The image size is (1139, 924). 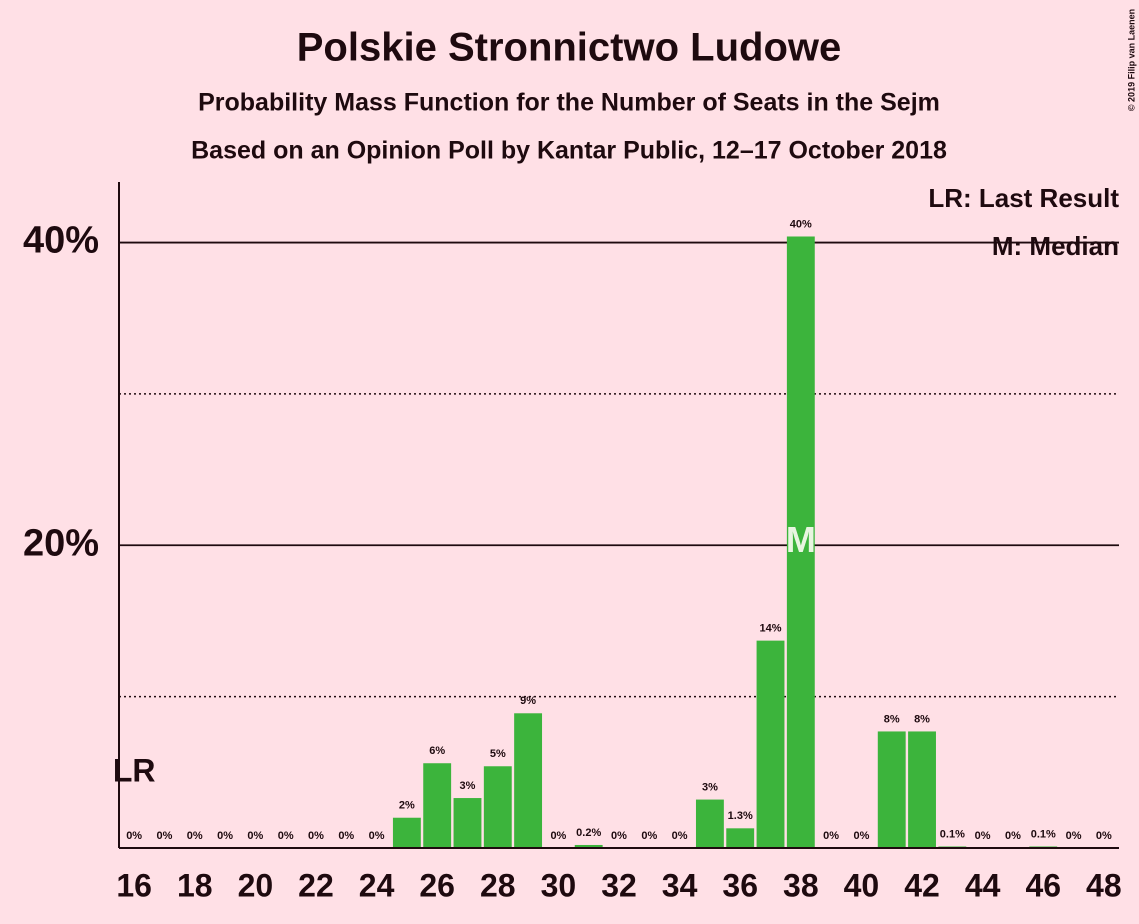 What do you see at coordinates (377, 885) in the screenshot?
I see `x-tick-label: 24` at bounding box center [377, 885].